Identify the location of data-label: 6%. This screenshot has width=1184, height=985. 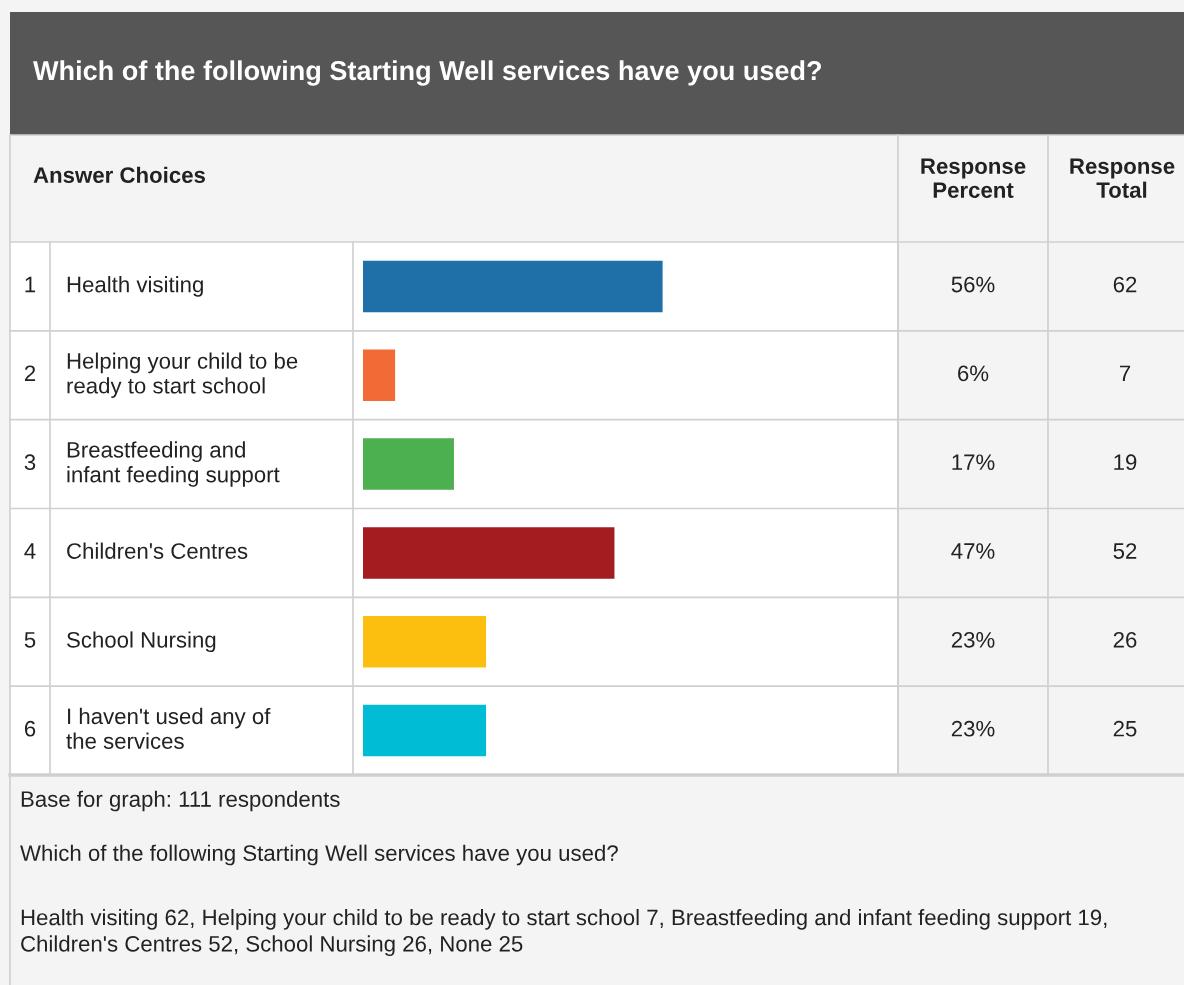
(973, 373).